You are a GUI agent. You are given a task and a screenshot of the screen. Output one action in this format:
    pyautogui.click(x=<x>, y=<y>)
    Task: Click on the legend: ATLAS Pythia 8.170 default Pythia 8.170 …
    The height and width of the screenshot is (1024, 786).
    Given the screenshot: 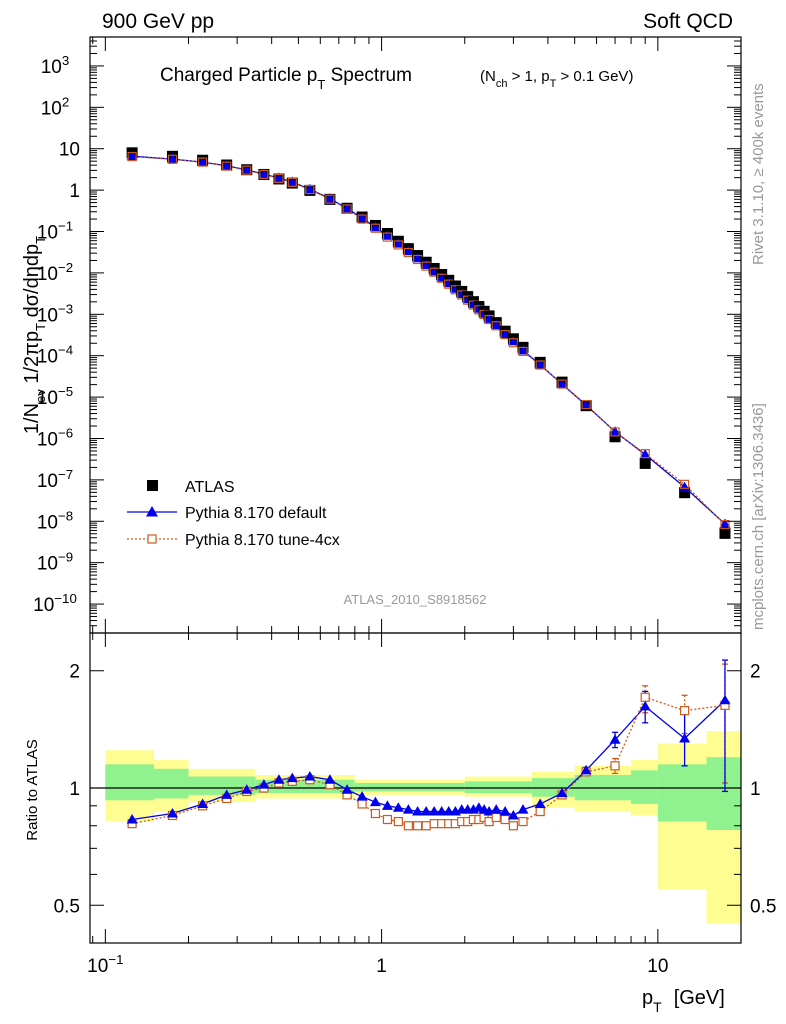 What is the action you would take?
    pyautogui.click(x=233, y=514)
    